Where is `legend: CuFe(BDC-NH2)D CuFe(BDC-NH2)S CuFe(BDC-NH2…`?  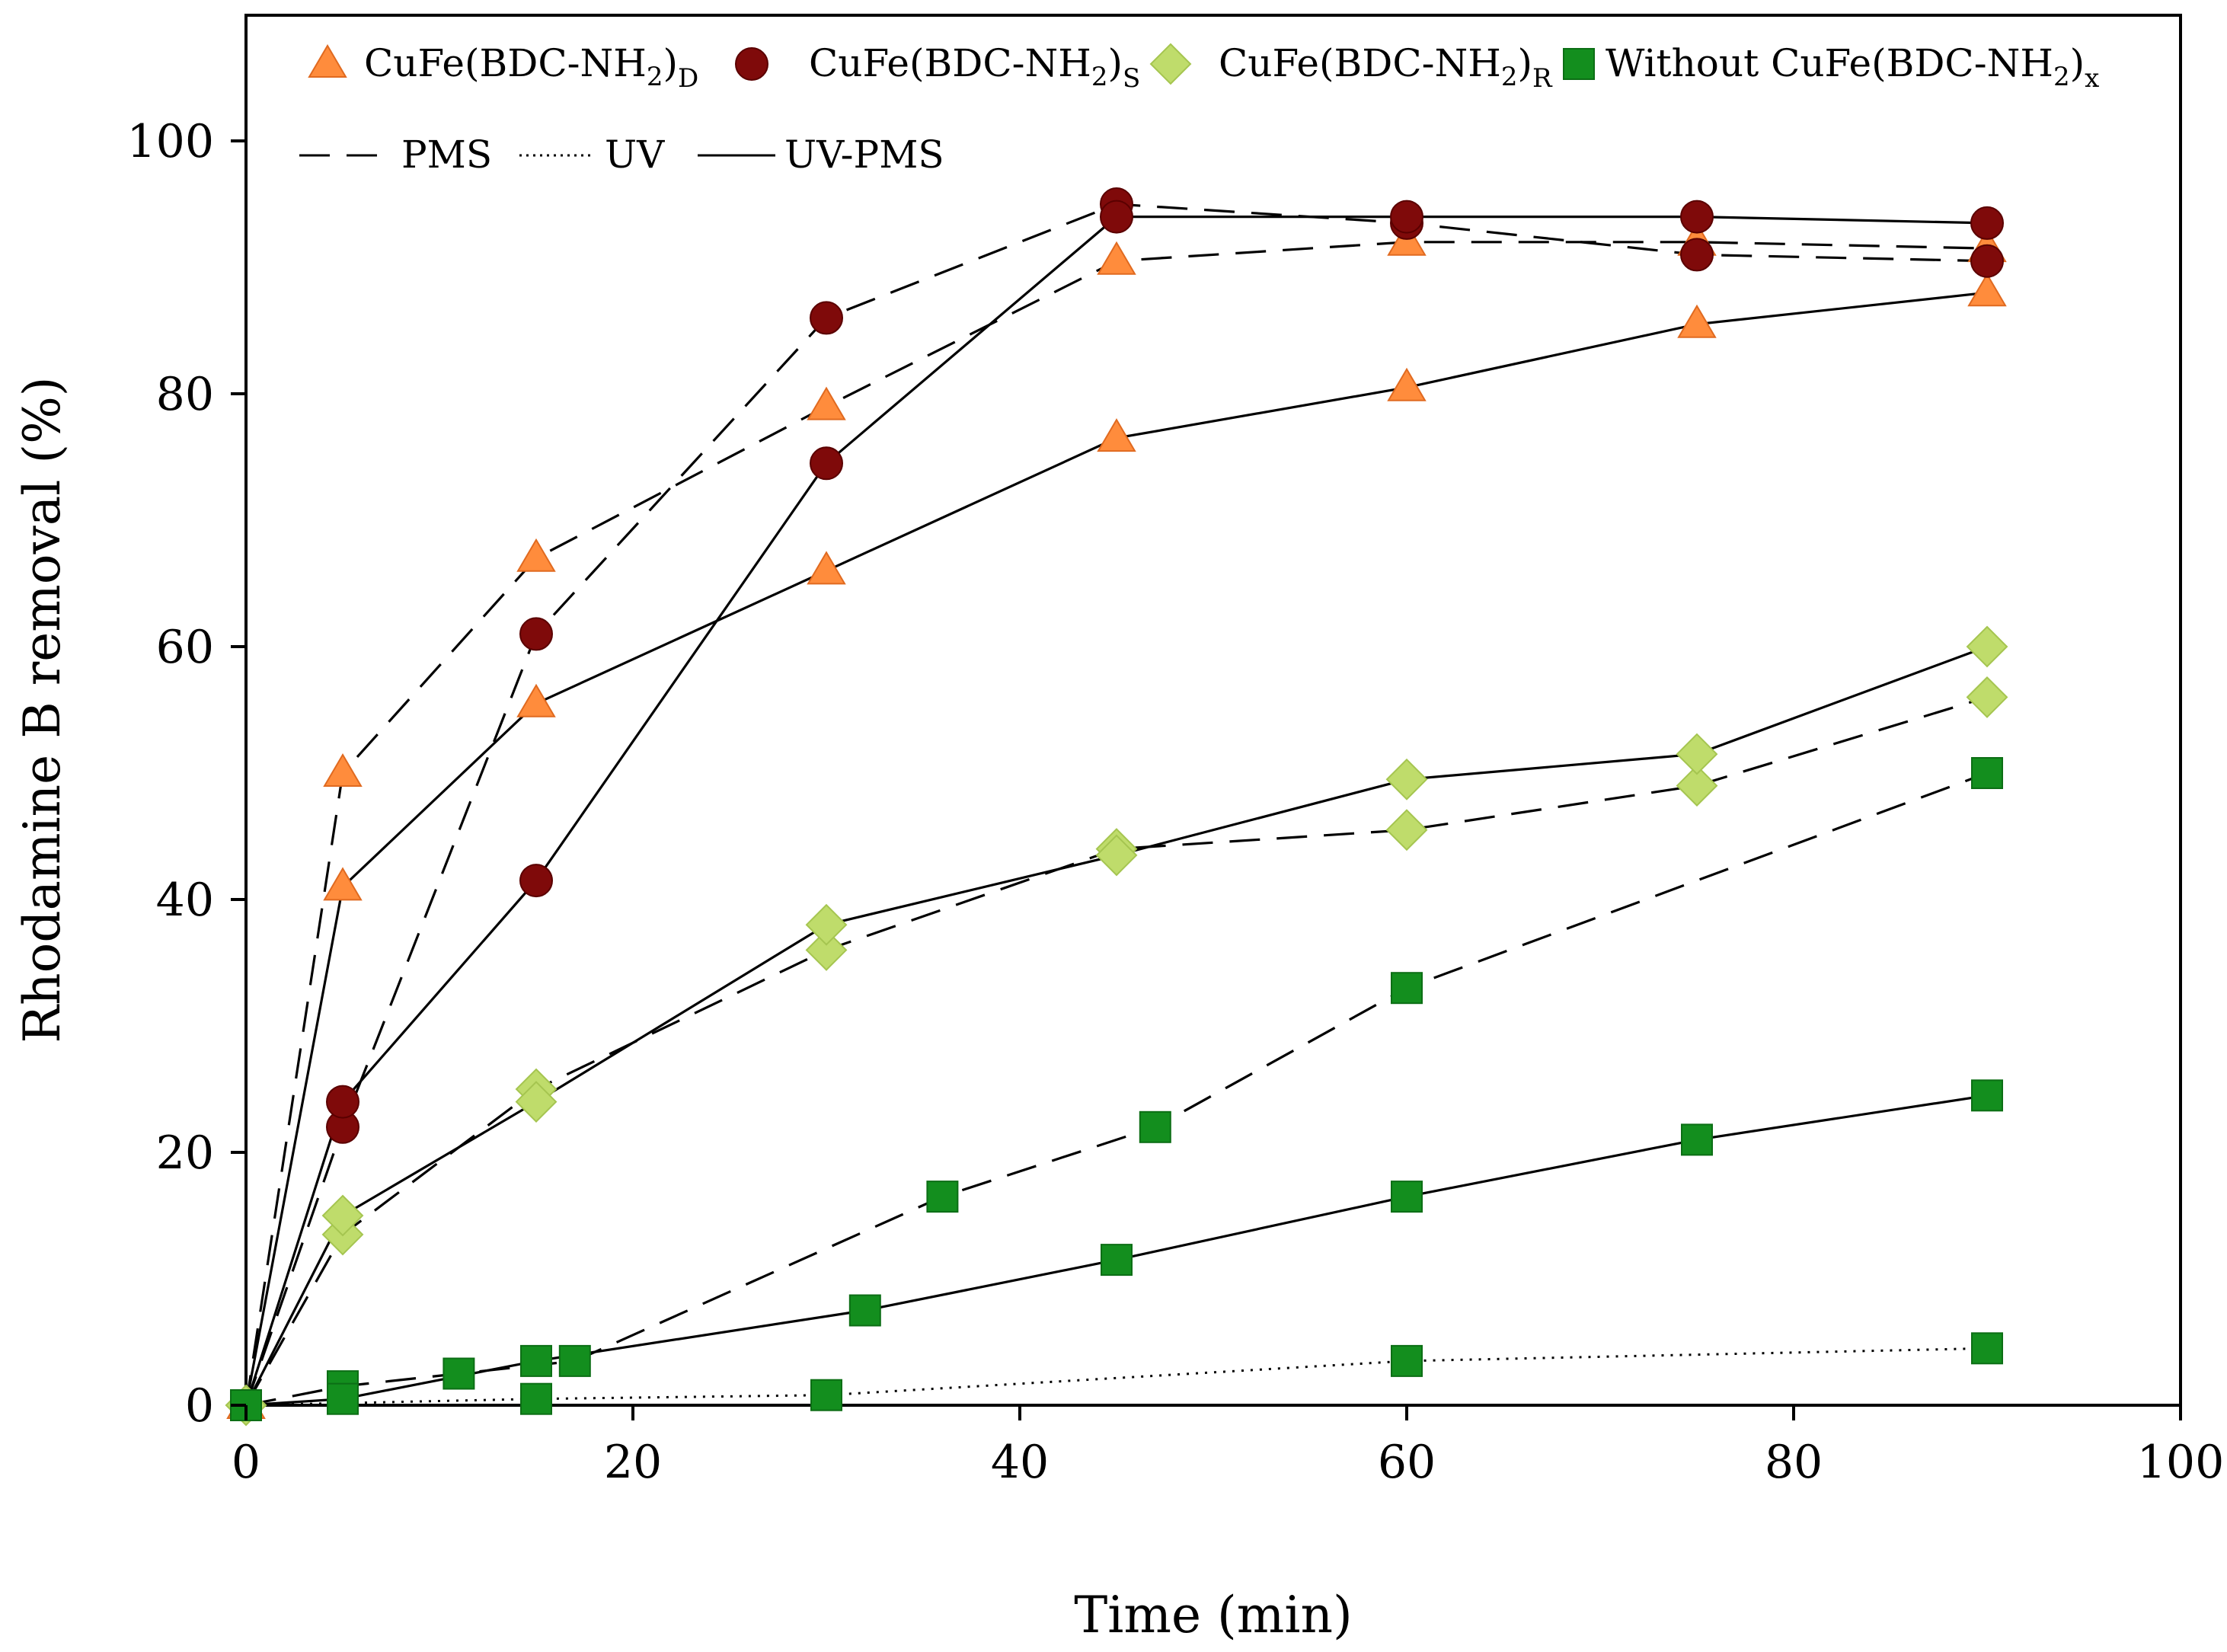 legend: CuFe(BDC-NH2)D CuFe(BDC-NH2)S CuFe(BDC-NH2… is located at coordinates (1199, 109).